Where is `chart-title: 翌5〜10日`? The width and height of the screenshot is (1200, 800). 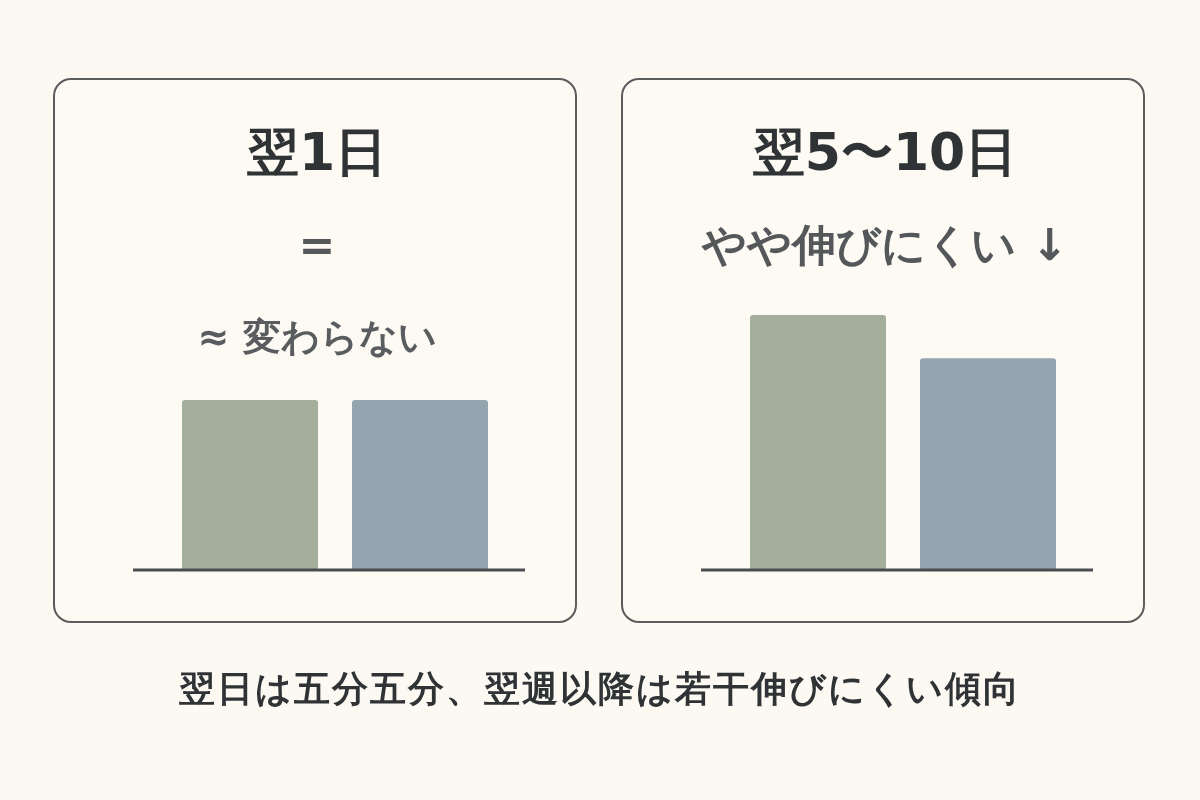
chart-title: 翌5〜10日 is located at coordinates (885, 152).